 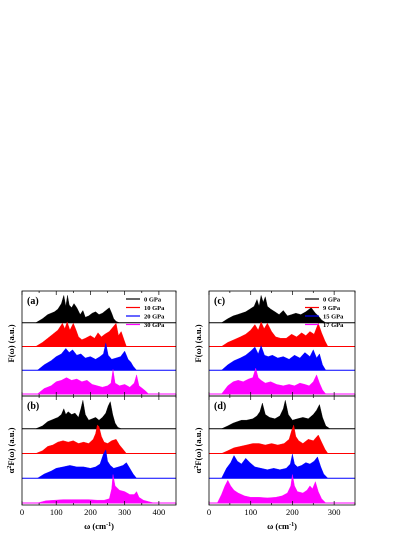 I want to click on panel-b: 0 100 200 300 400 (b) α2F(ω) (a.u.) ω (cm-1), so click(x=91, y=463).